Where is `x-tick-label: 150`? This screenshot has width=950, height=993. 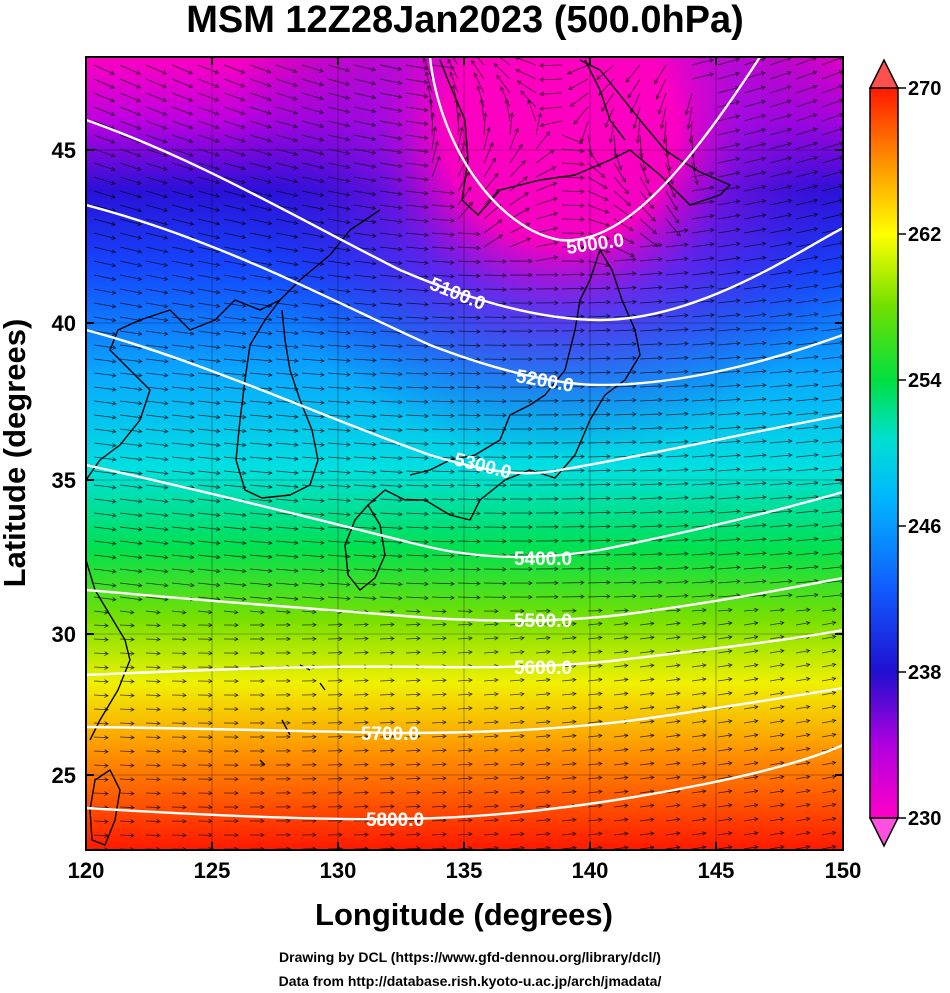 x-tick-label: 150 is located at coordinates (843, 870).